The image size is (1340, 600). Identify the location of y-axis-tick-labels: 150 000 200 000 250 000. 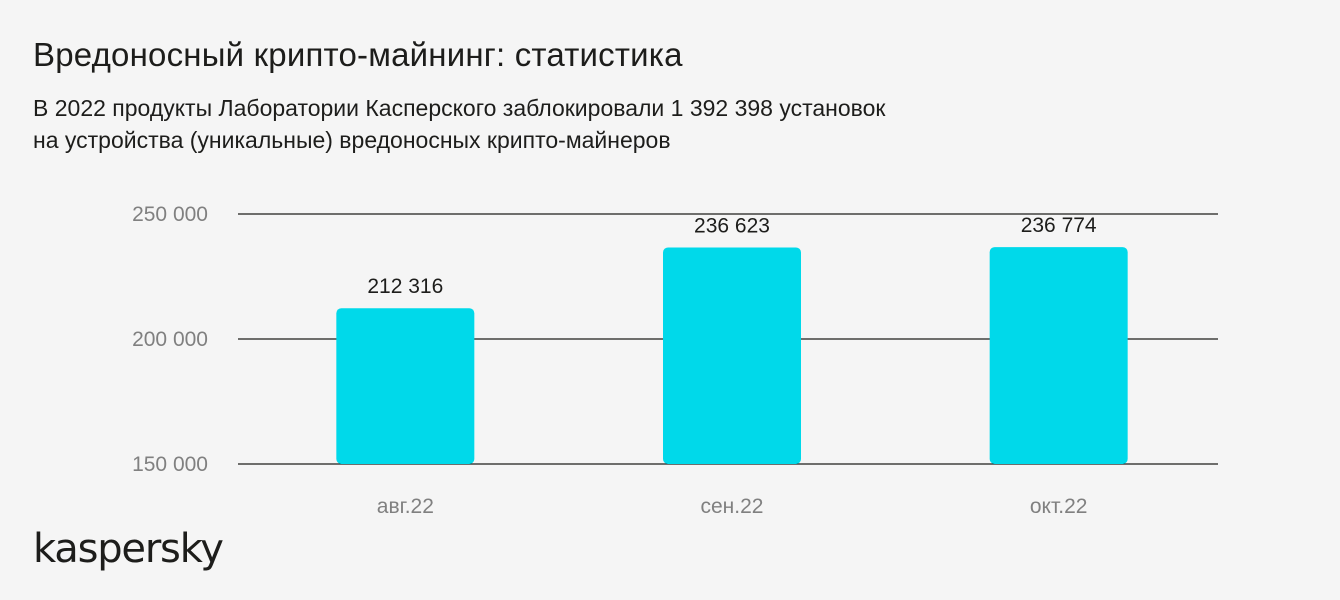
(170, 339).